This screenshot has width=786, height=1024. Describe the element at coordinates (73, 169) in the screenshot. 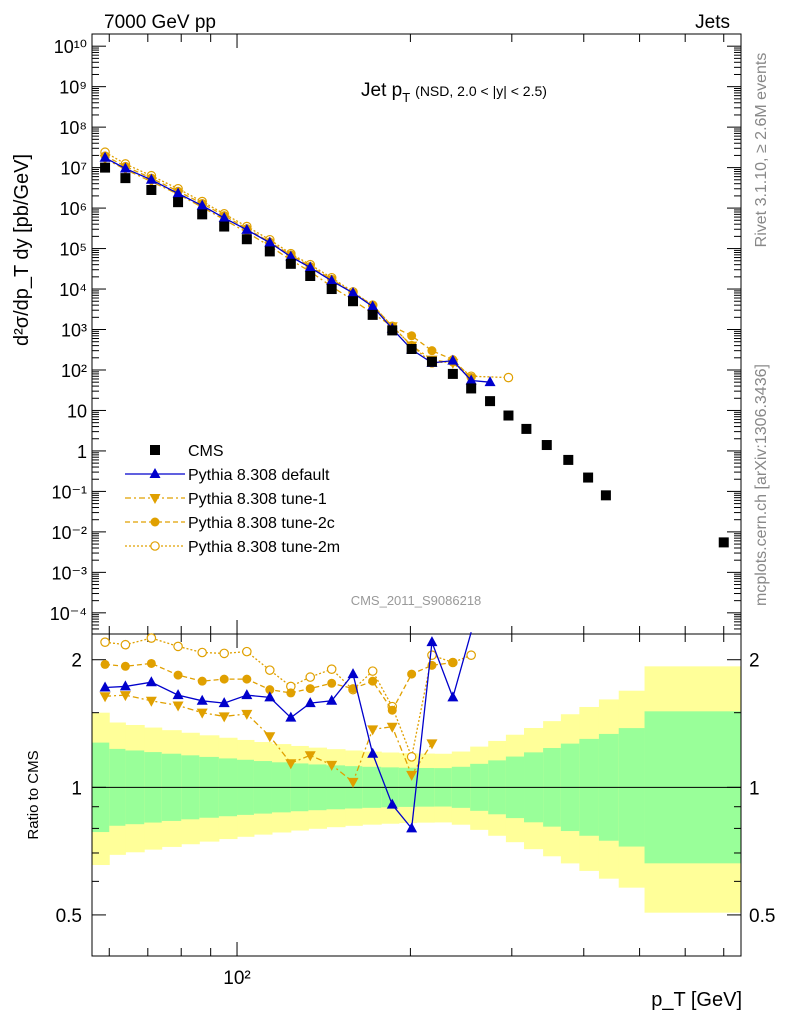

I see `y-tick-label: 10⁷` at that location.